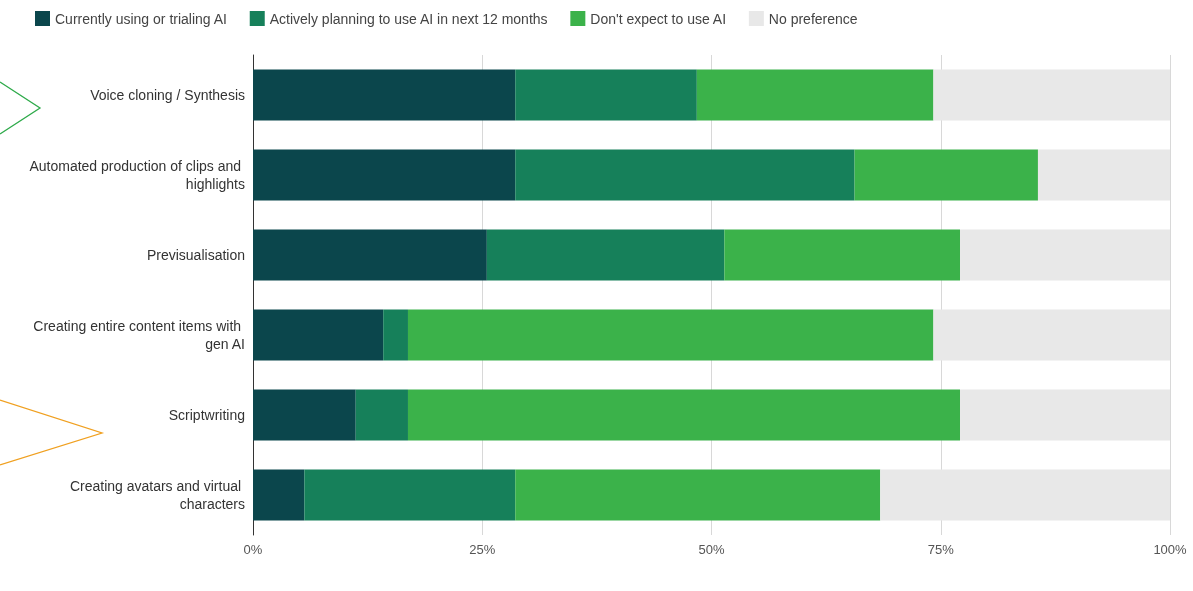 This screenshot has width=1193, height=591. I want to click on y-tick-label: Previsualisation, so click(195, 255).